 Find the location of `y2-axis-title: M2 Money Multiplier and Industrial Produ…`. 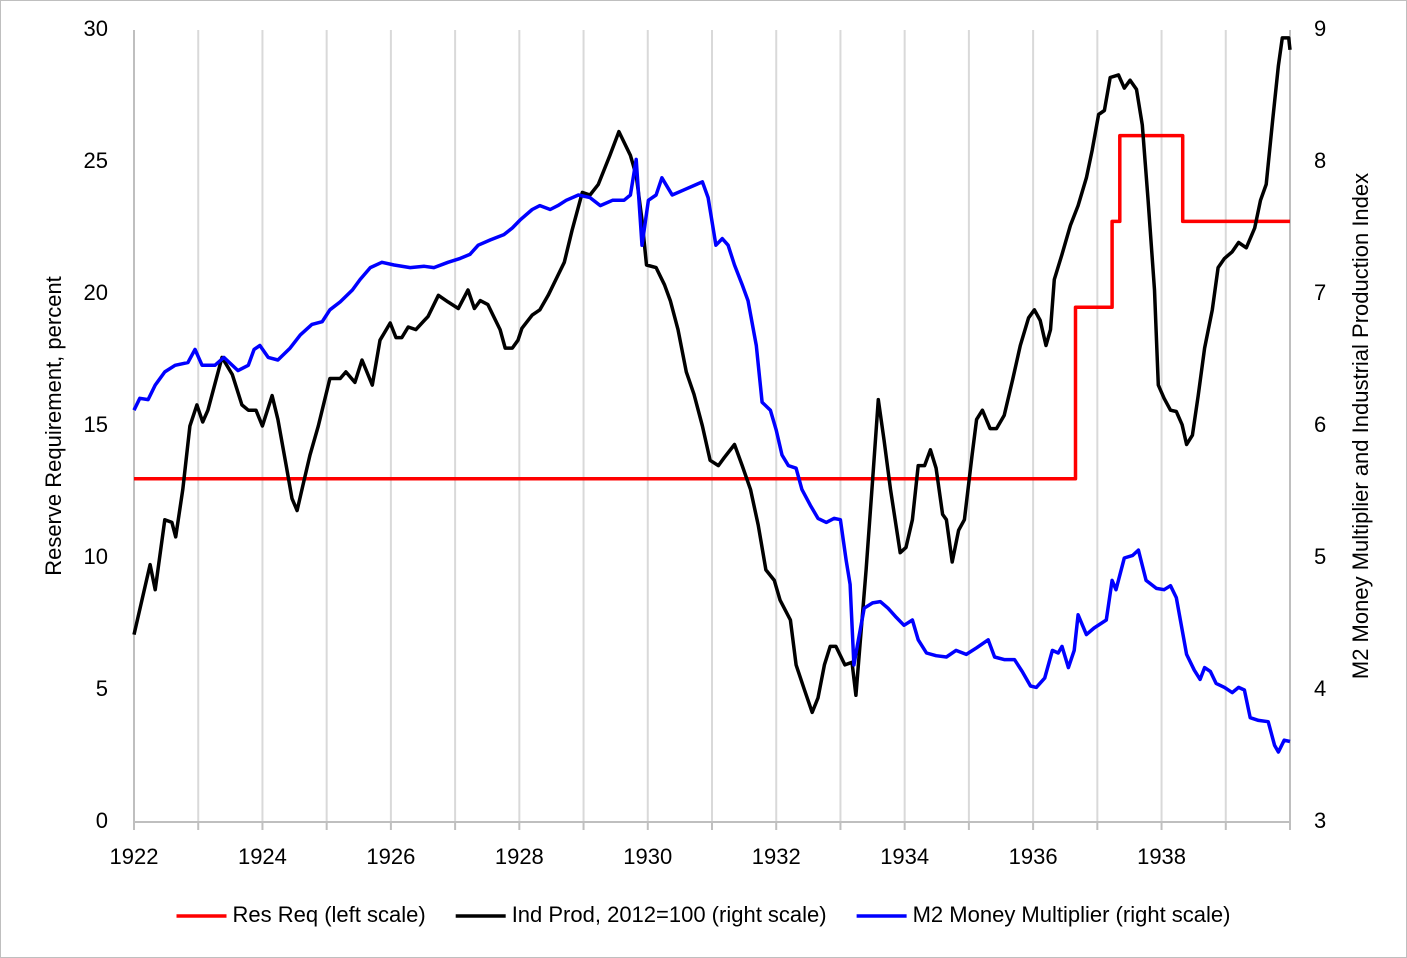

y2-axis-title: M2 Money Multiplier and Industrial Produ… is located at coordinates (1360, 426).